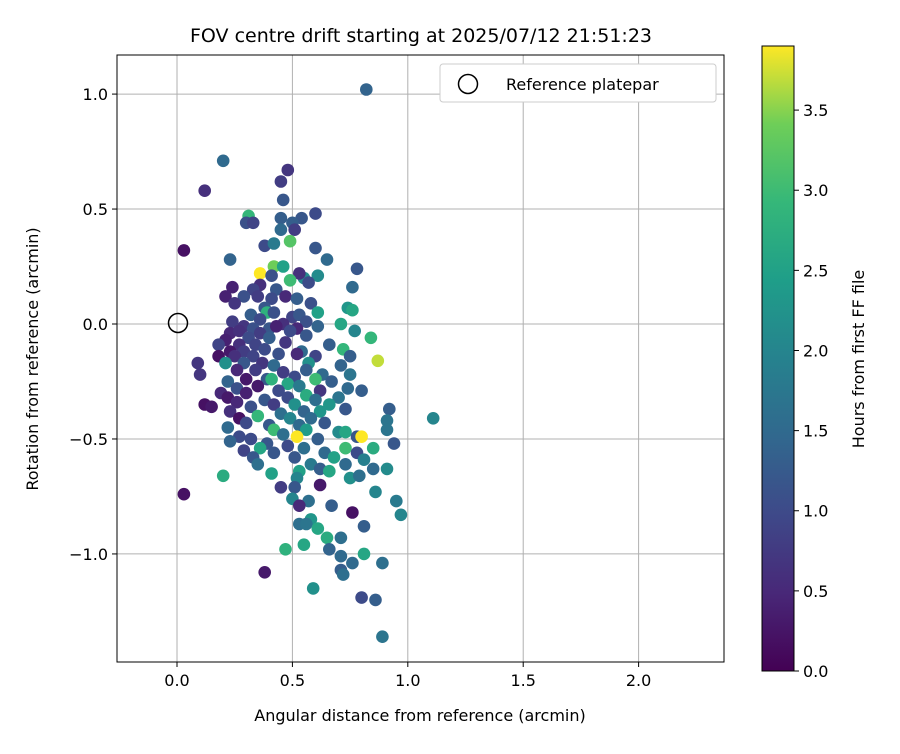  I want to click on colorbar-tick-label: 1.5, so click(815, 431).